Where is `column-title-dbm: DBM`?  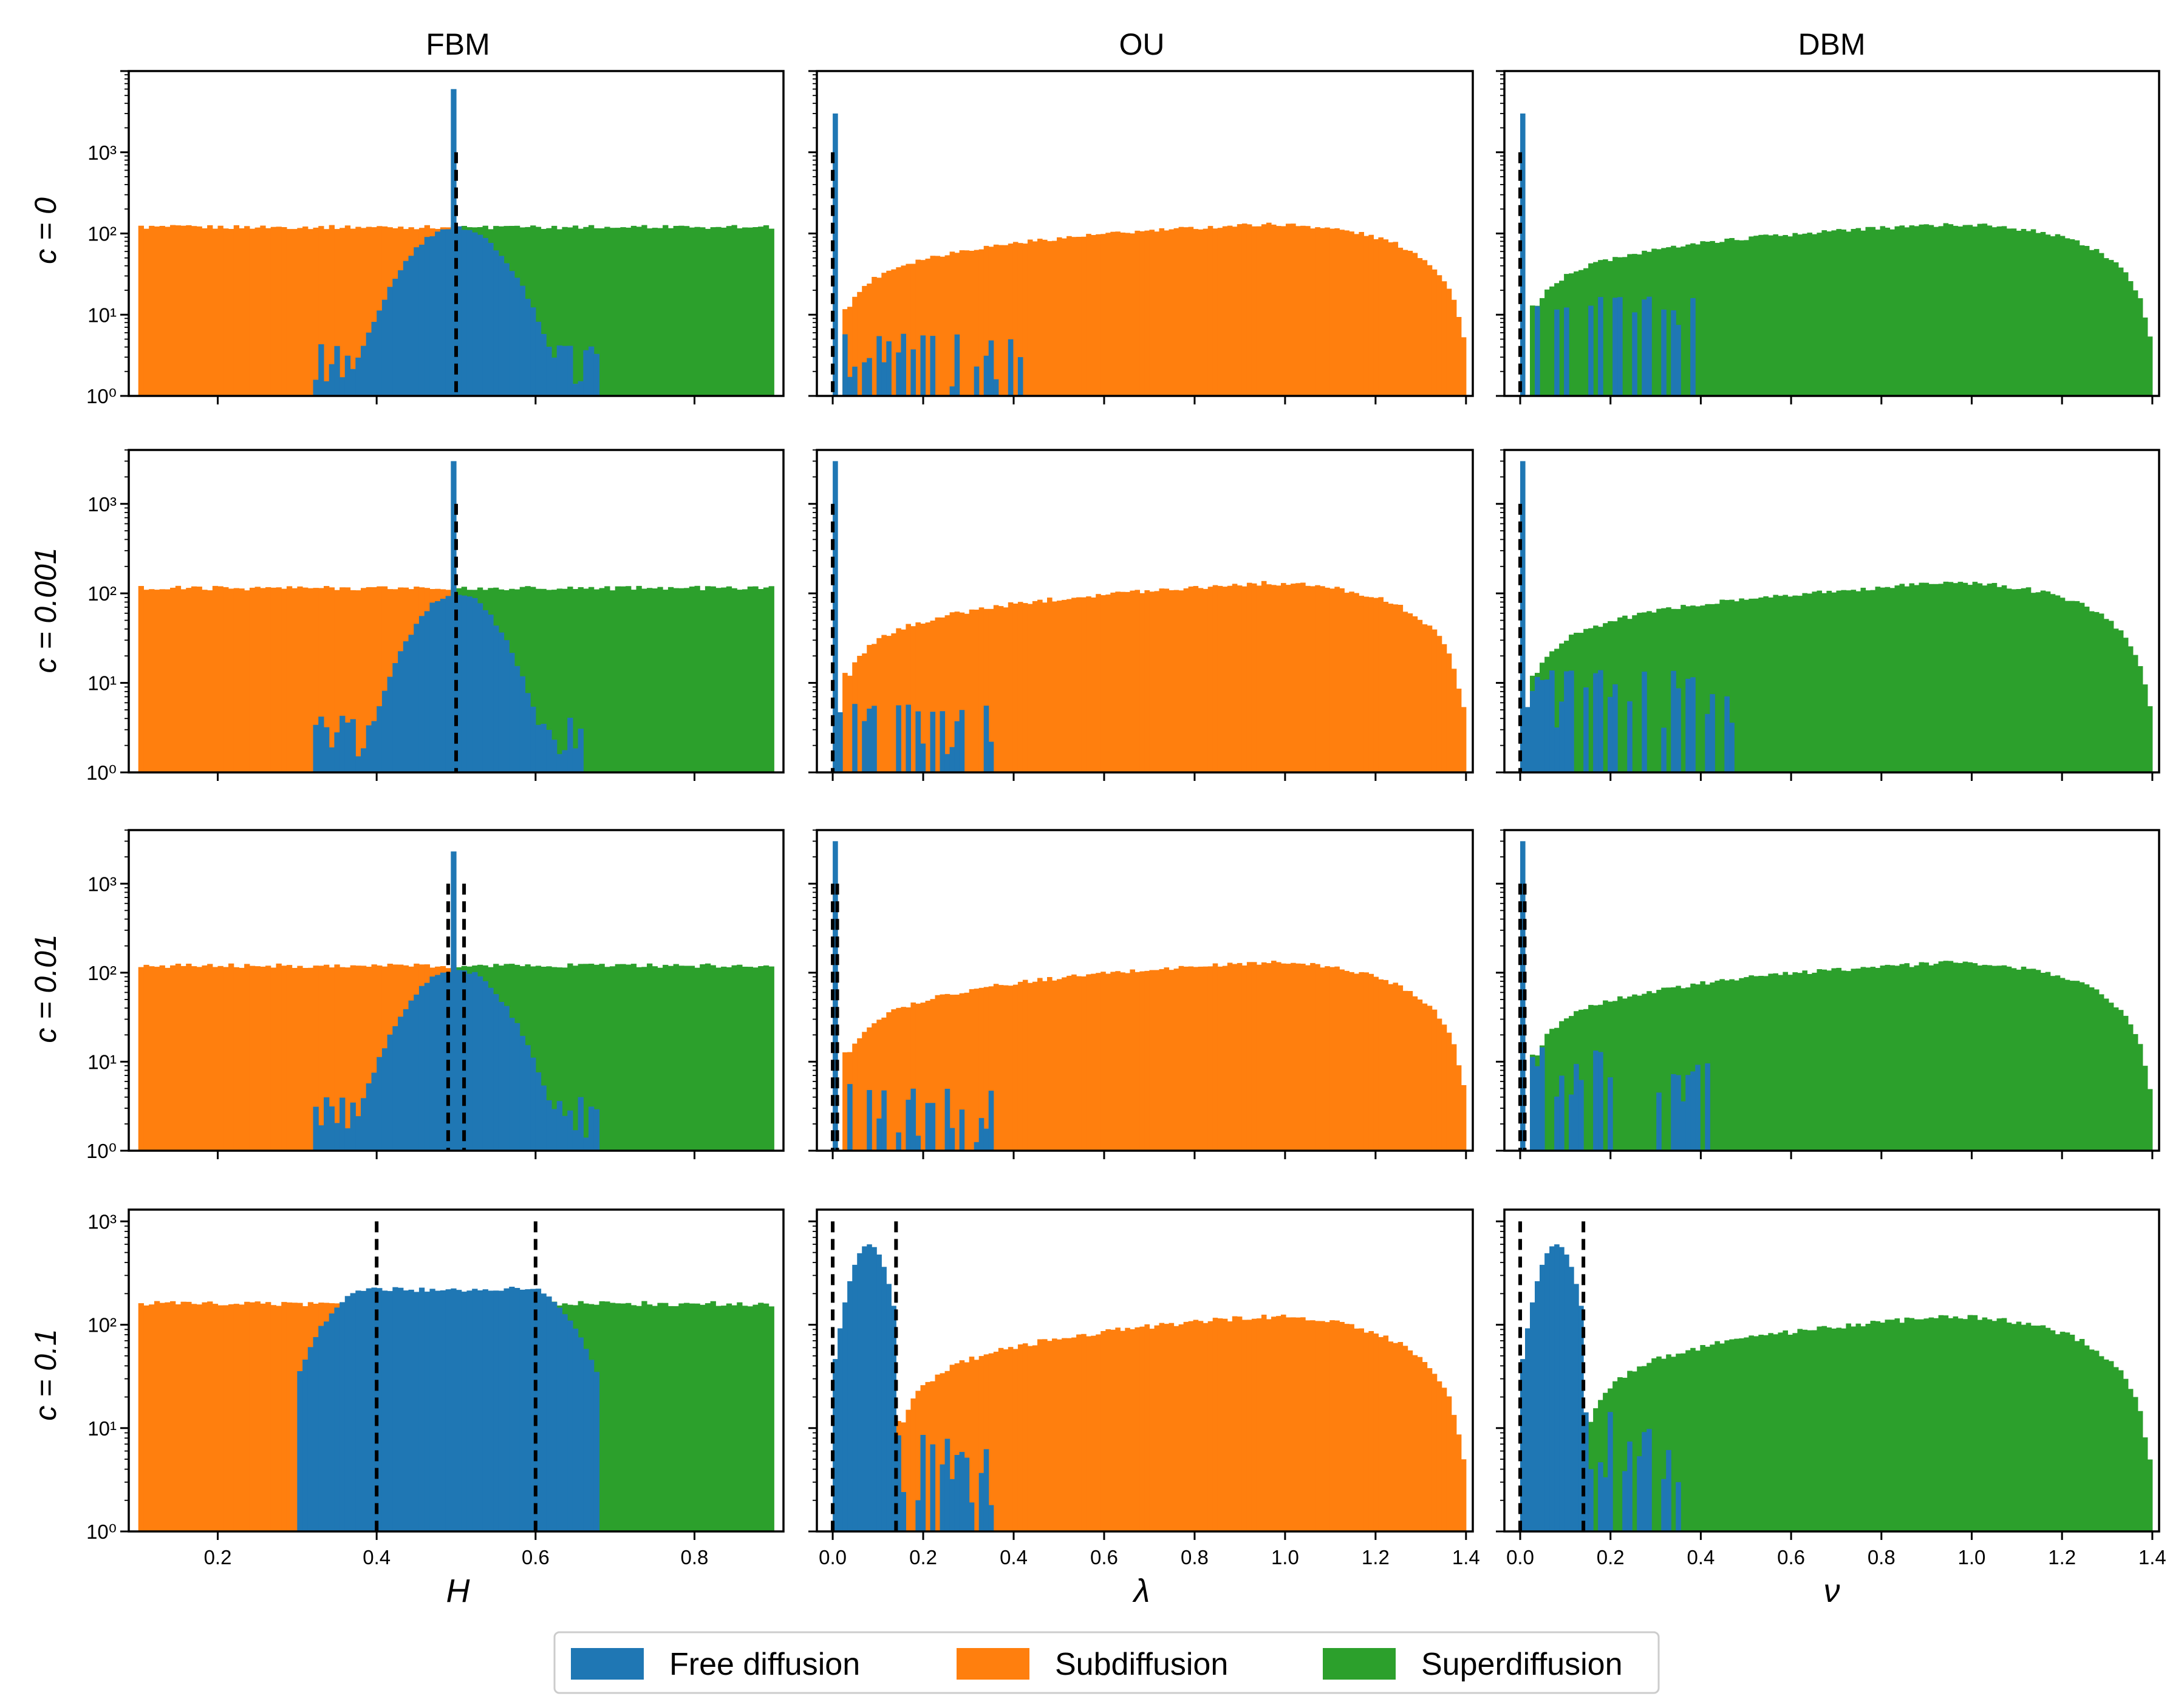 column-title-dbm: DBM is located at coordinates (1831, 44).